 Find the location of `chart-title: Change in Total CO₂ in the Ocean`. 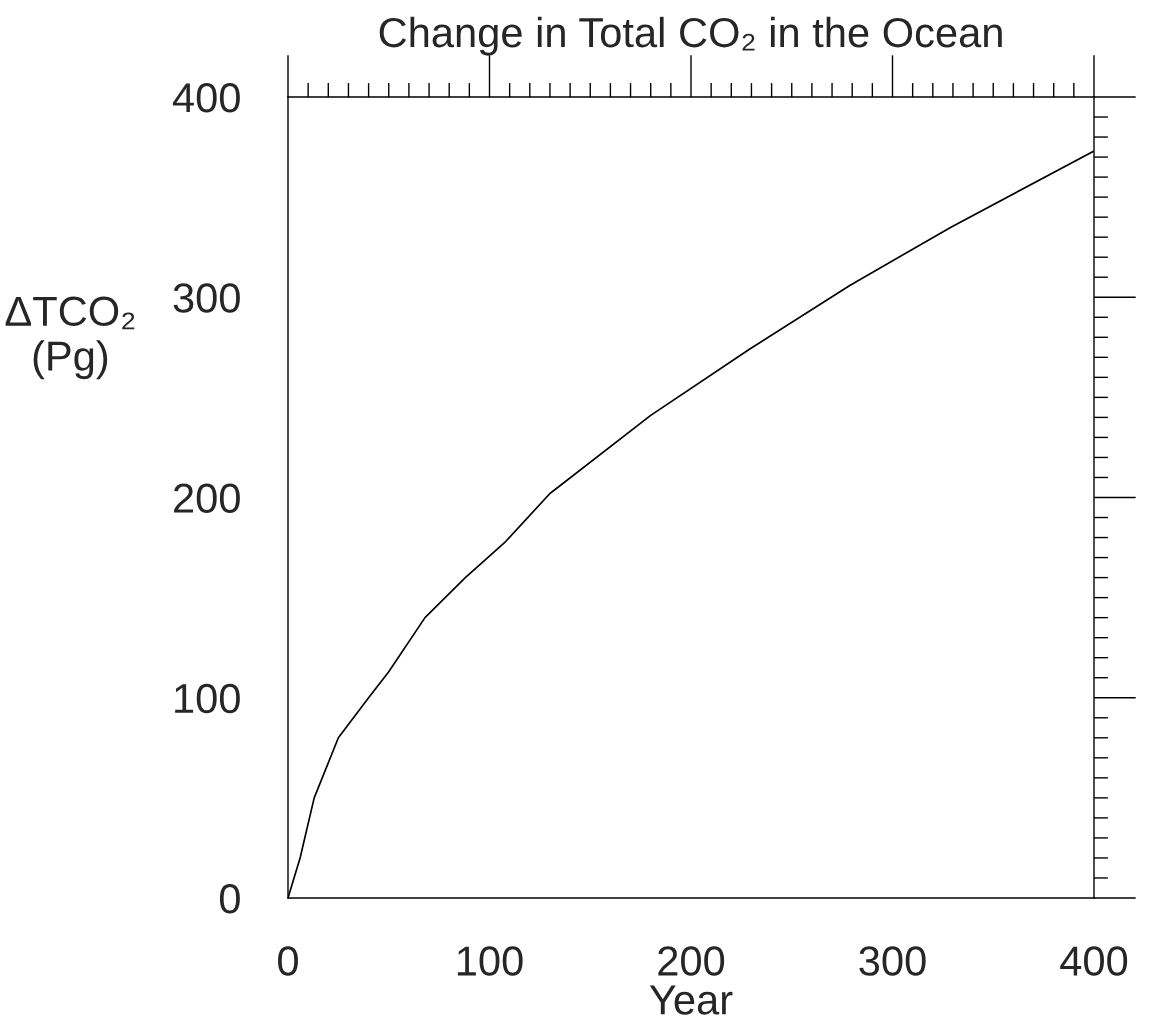

chart-title: Change in Total CO₂ in the Ocean is located at coordinates (690, 36).